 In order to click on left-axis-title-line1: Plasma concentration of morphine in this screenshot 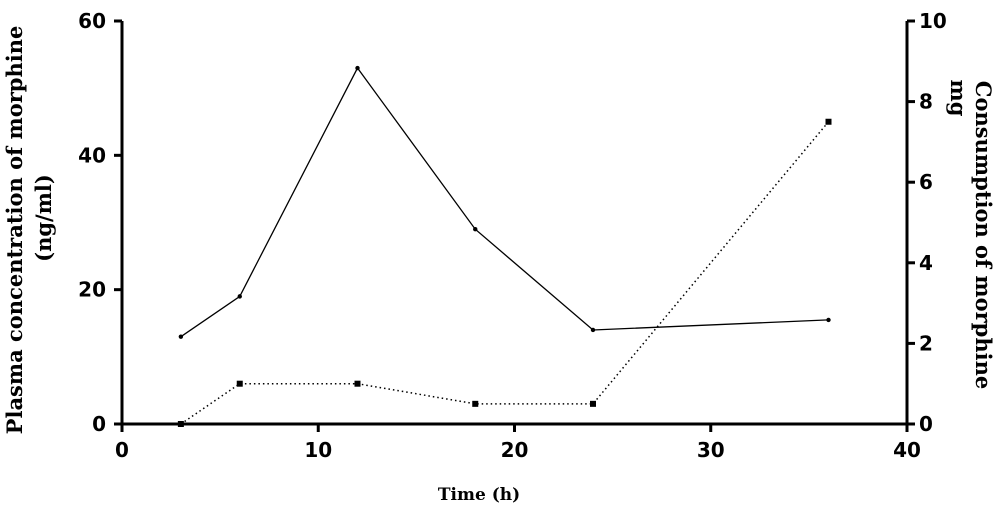, I will do `click(14, 230)`.